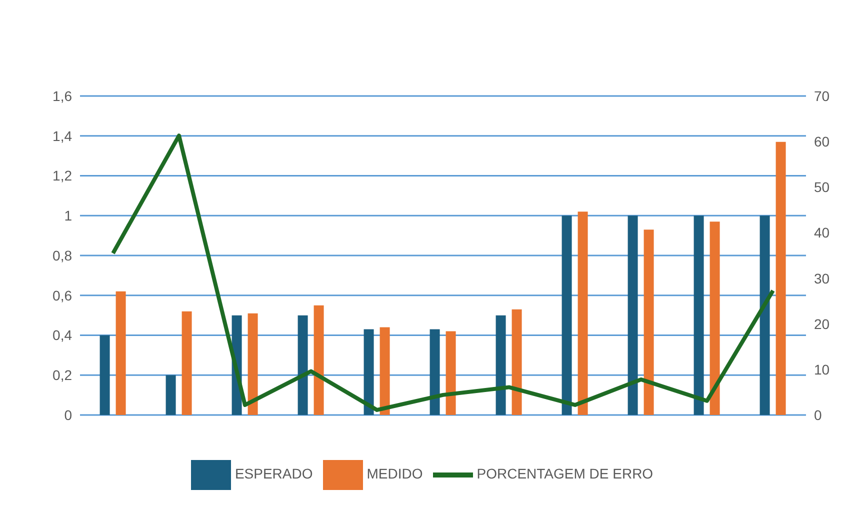 Image resolution: width=854 pixels, height=505 pixels. I want to click on y2-tick-label: 10, so click(822, 369).